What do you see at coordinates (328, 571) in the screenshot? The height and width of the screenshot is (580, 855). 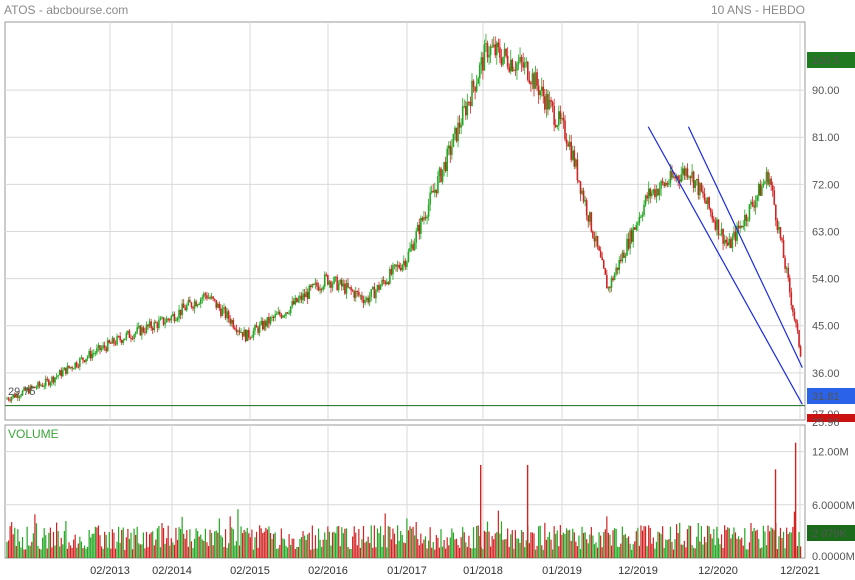 I see `x-tick-label: 02/2016` at bounding box center [328, 571].